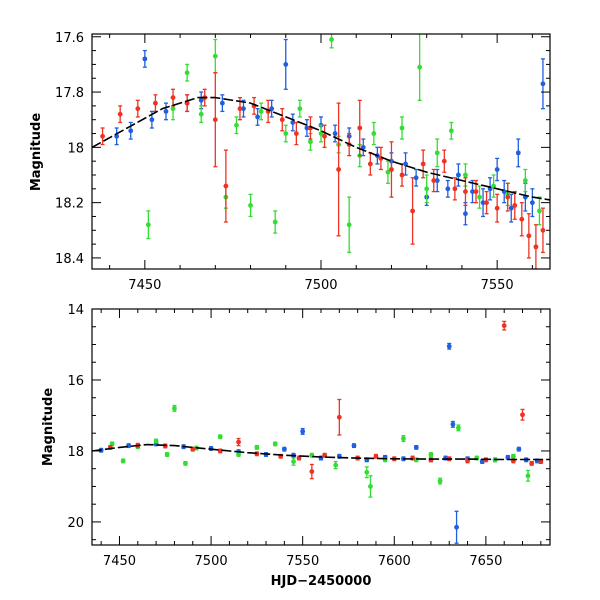 Image resolution: width=600 pixels, height=600 pixels. What do you see at coordinates (321, 148) in the screenshot?
I see `top-model-curve` at bounding box center [321, 148].